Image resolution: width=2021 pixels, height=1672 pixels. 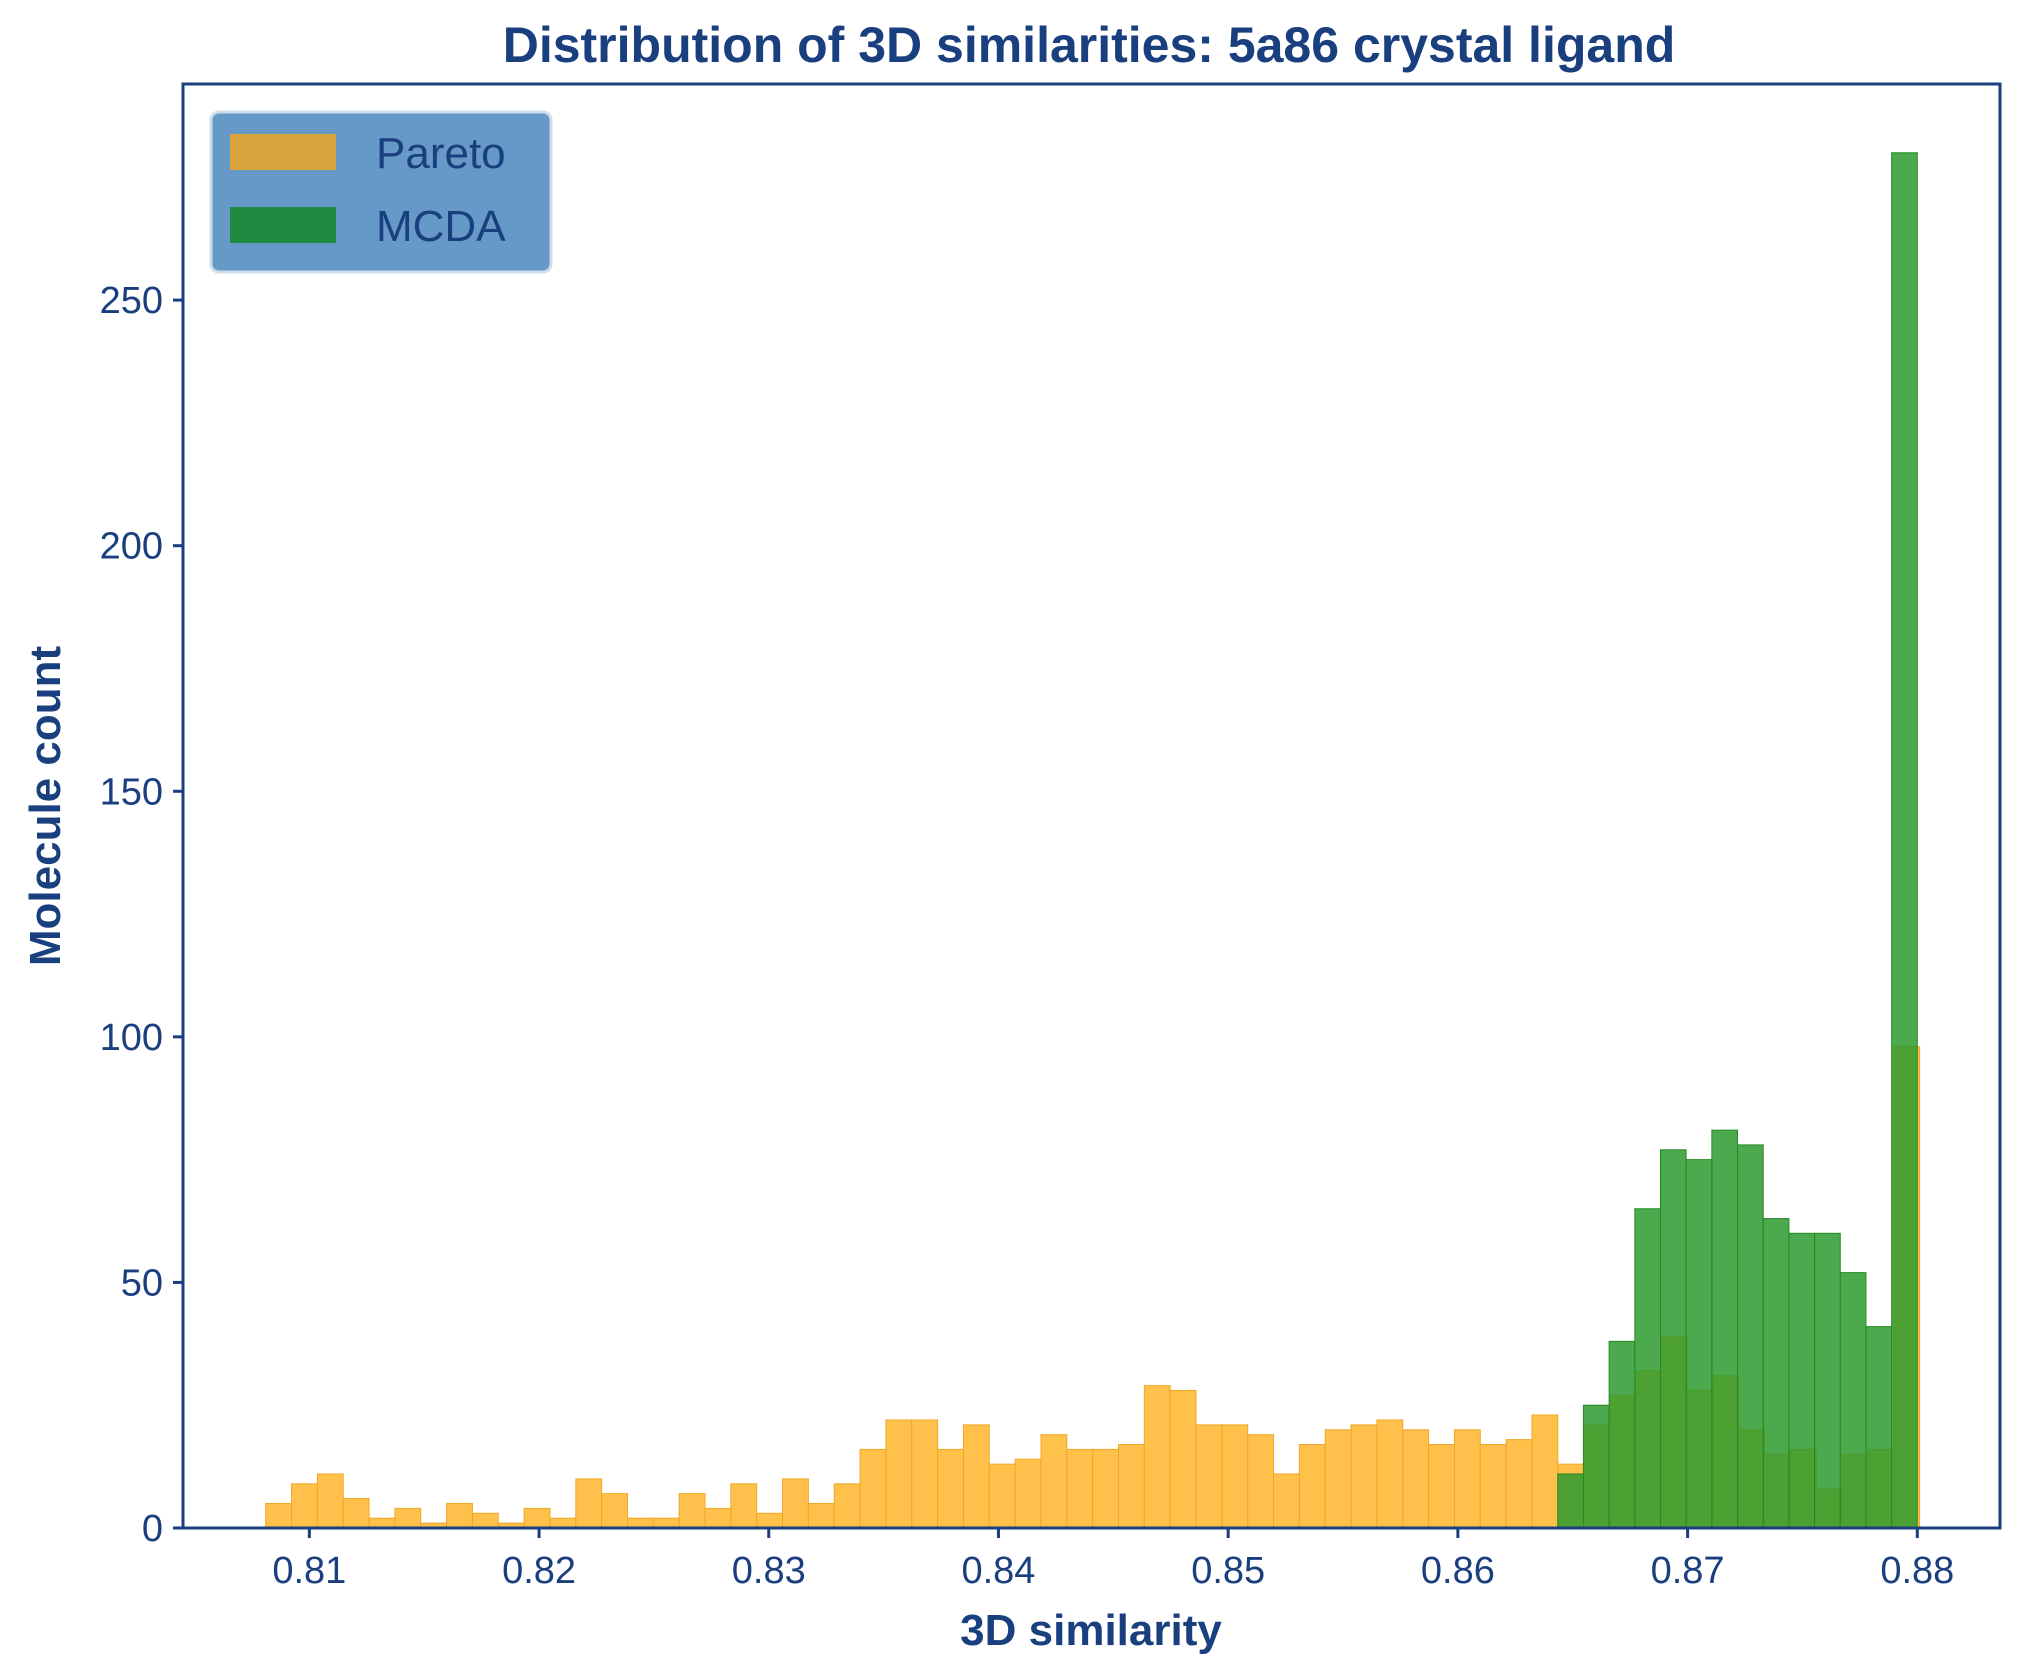 What do you see at coordinates (1688, 1571) in the screenshot?
I see `x-tick-label: 0.87` at bounding box center [1688, 1571].